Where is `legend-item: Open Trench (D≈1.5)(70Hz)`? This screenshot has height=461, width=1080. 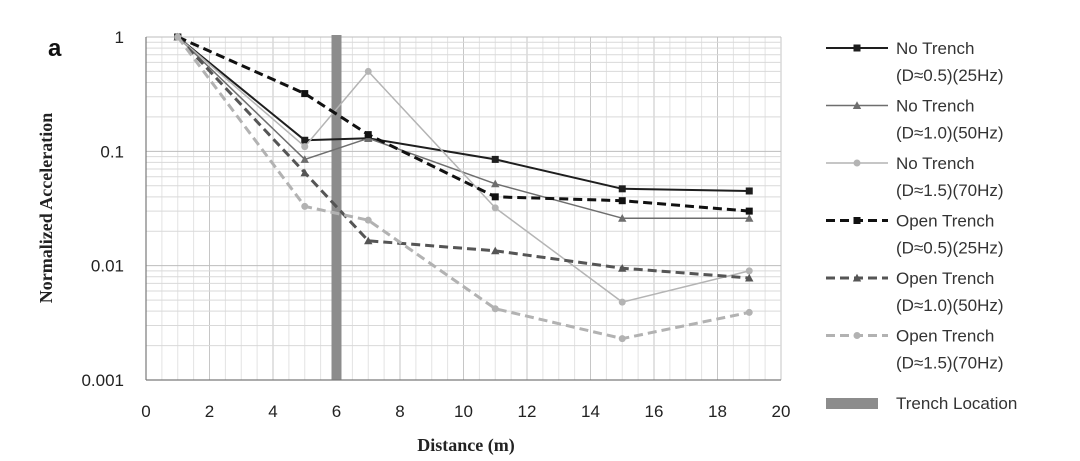
legend-item: Open Trench (D≈1.5)(70Hz) is located at coordinates (915, 350).